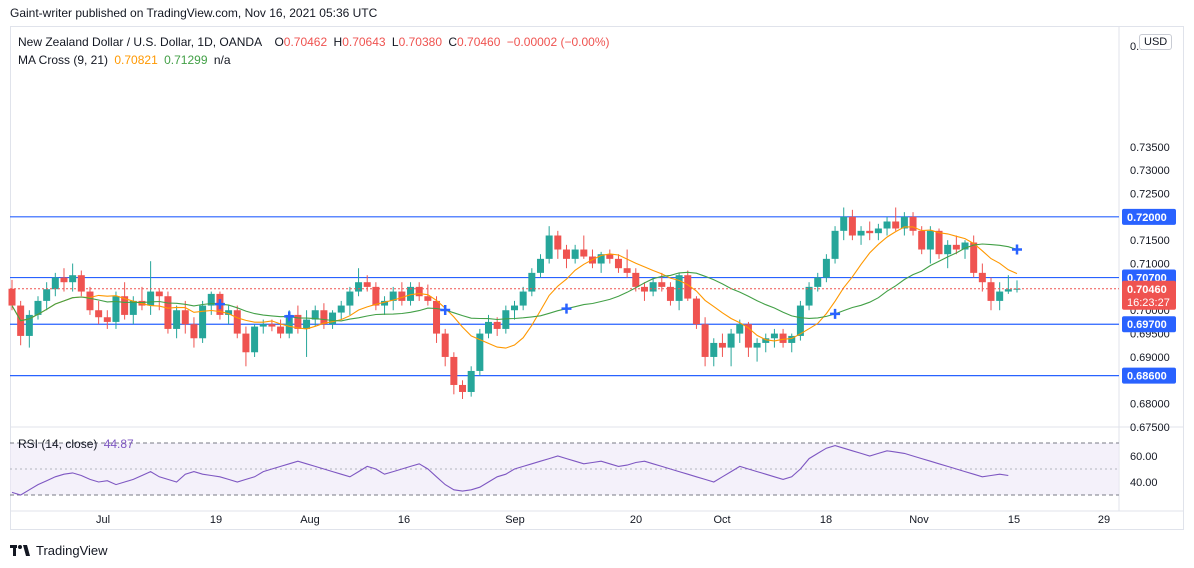 The image size is (1194, 568). Describe the element at coordinates (826, 520) in the screenshot. I see `time-axis-label: 18` at that location.